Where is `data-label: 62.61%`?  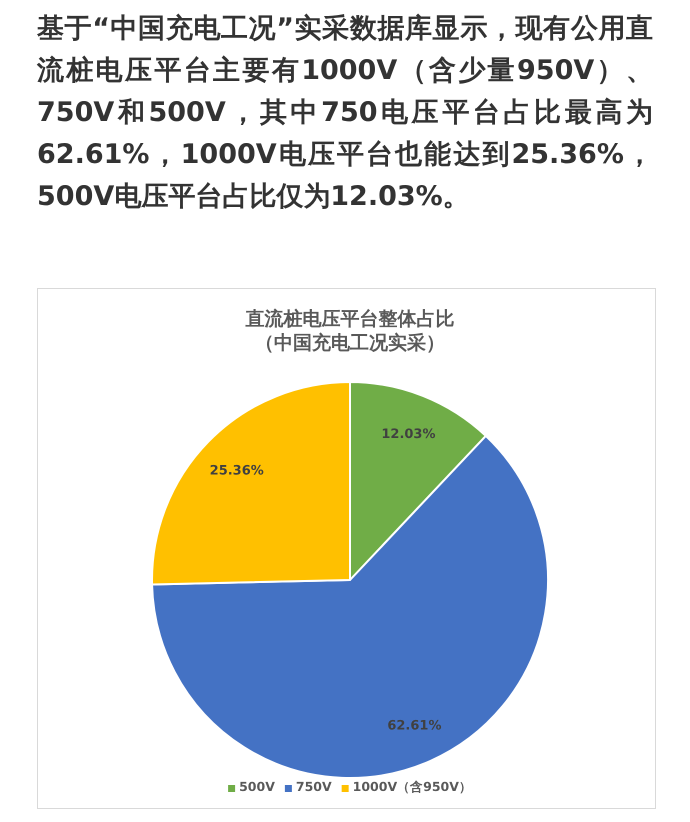
data-label: 62.61% is located at coordinates (414, 726).